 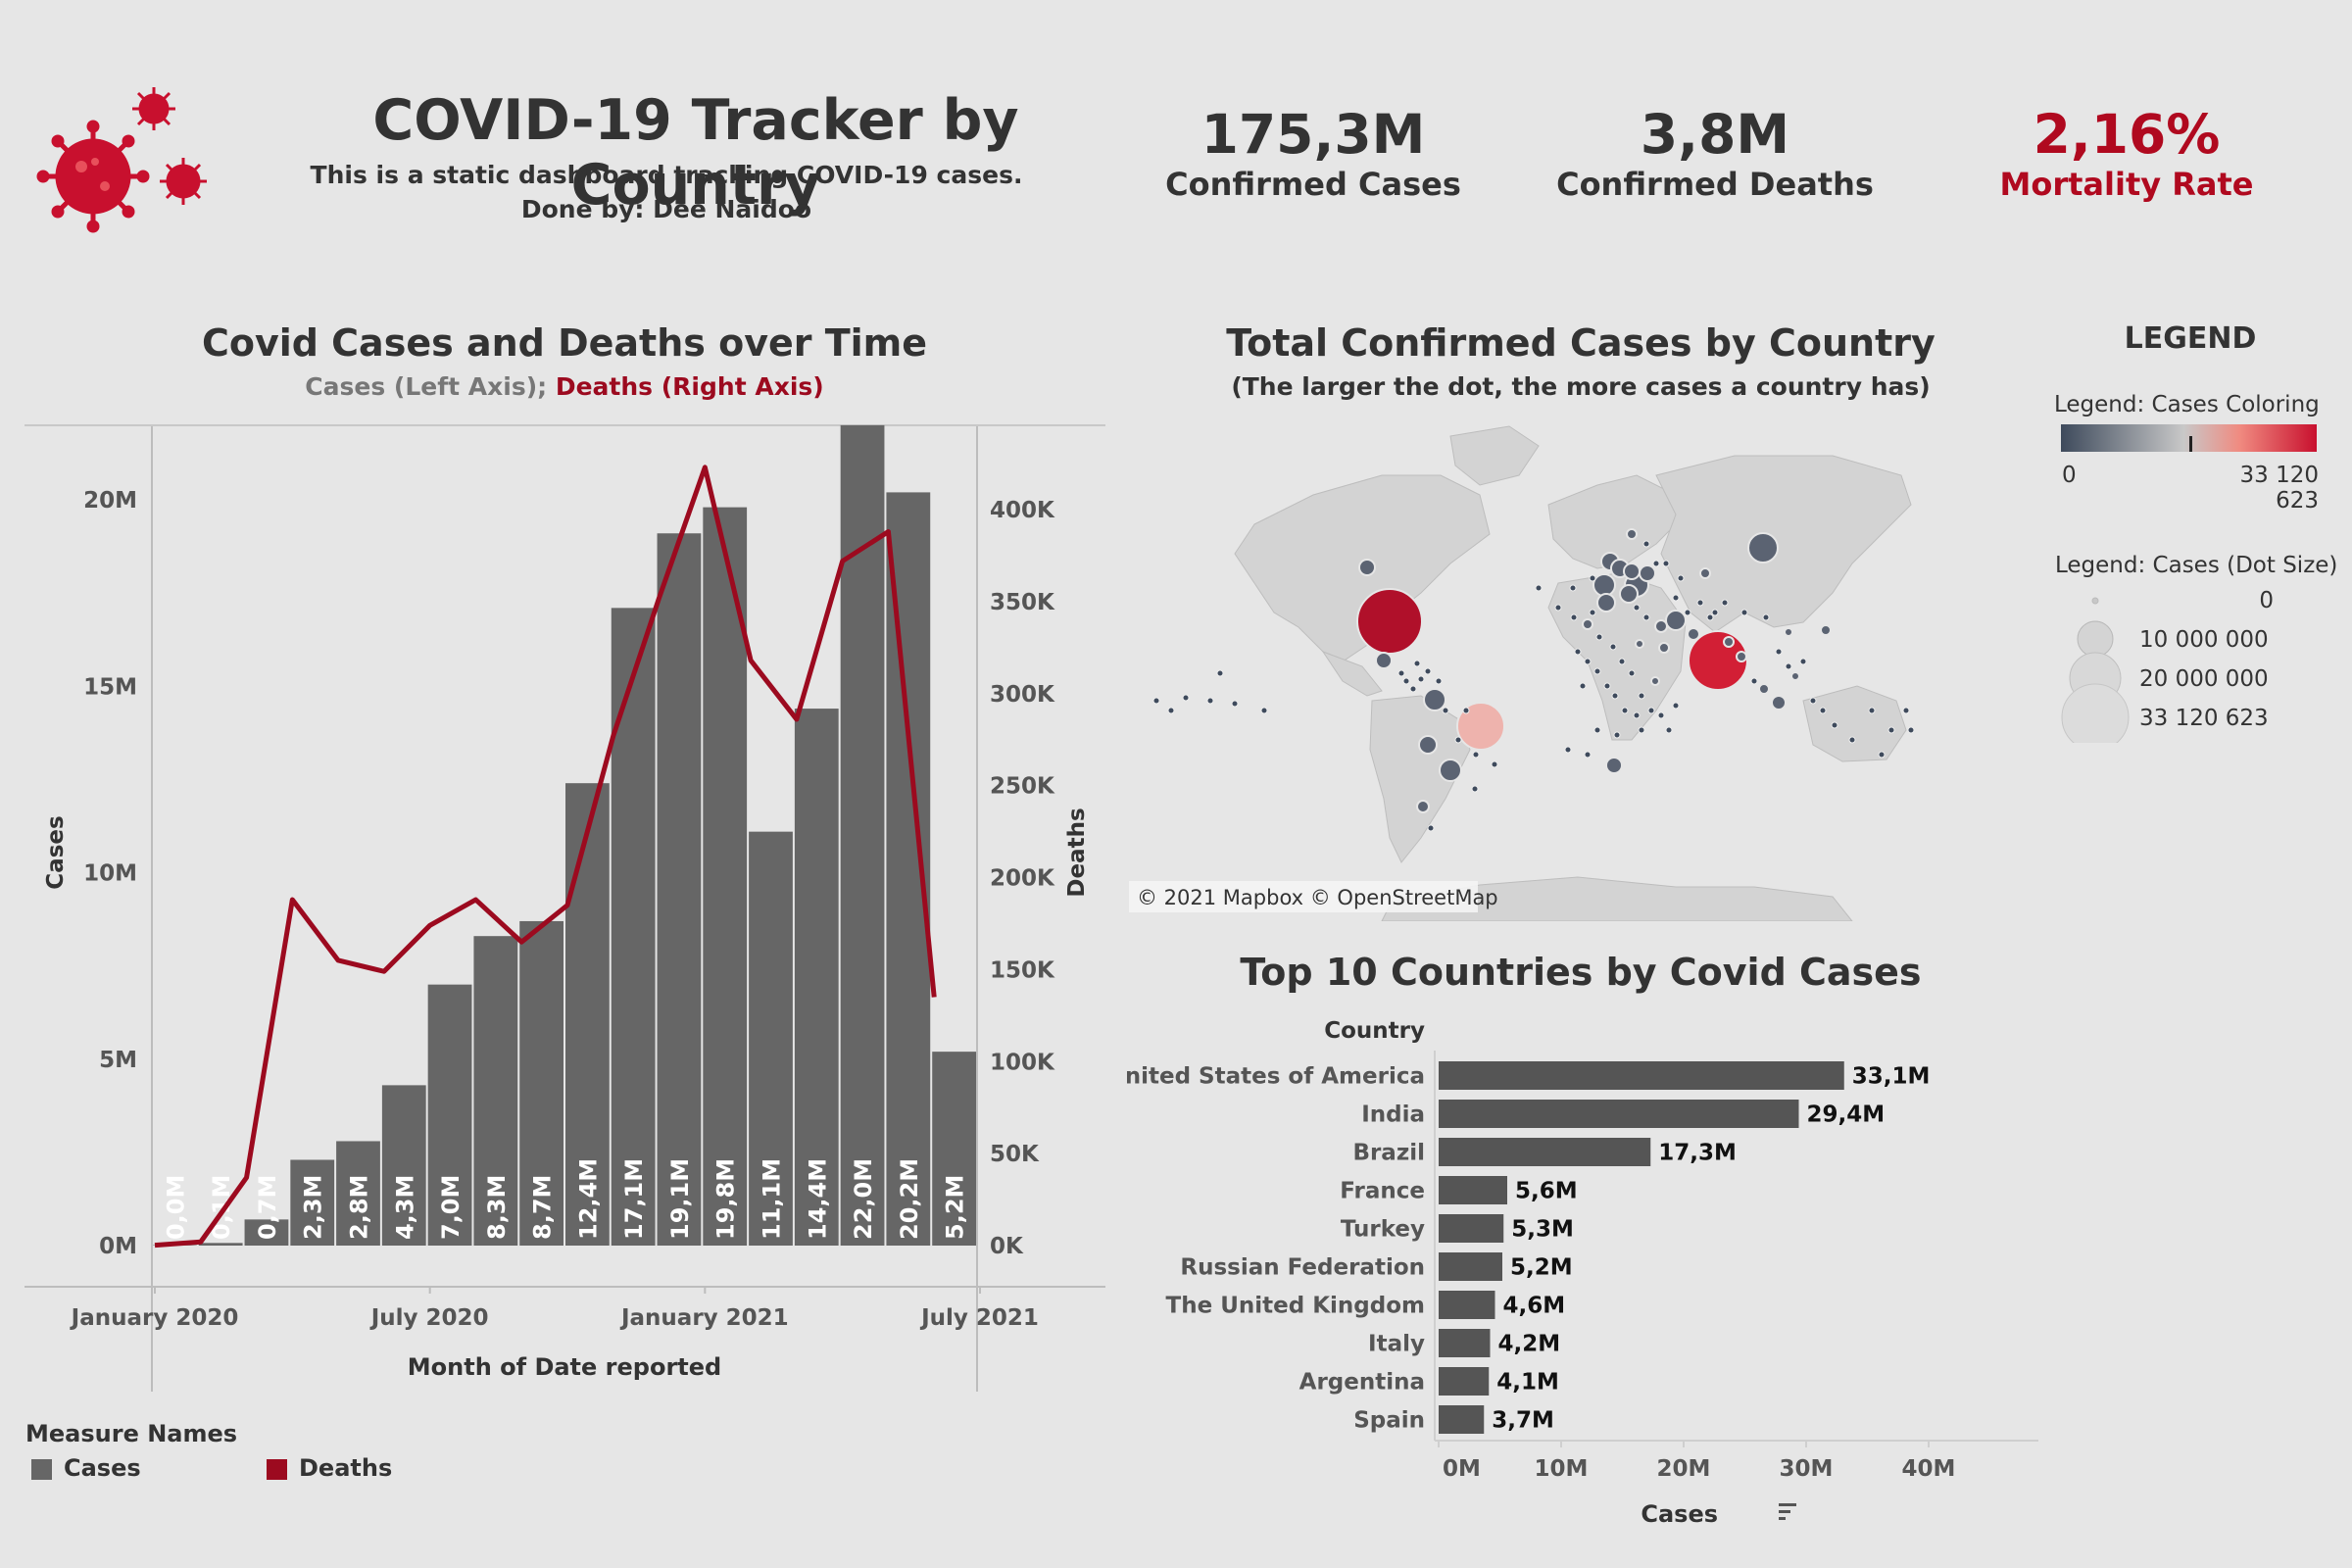 What do you see at coordinates (404, 1207) in the screenshot?
I see `cases-bar-label: 4,3M` at bounding box center [404, 1207].